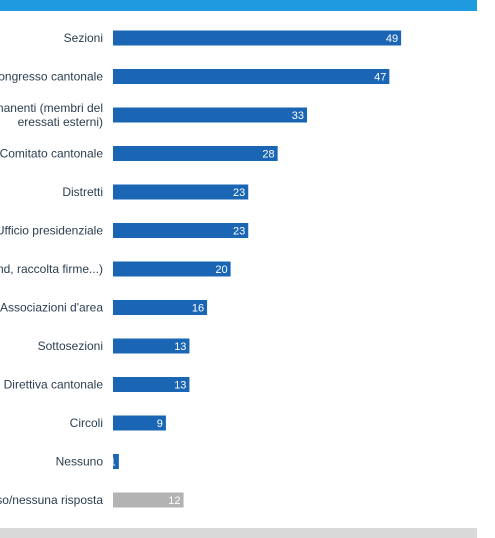 The height and width of the screenshot is (538, 495). Describe the element at coordinates (198, 309) in the screenshot. I see `value-label-7: 16` at that location.